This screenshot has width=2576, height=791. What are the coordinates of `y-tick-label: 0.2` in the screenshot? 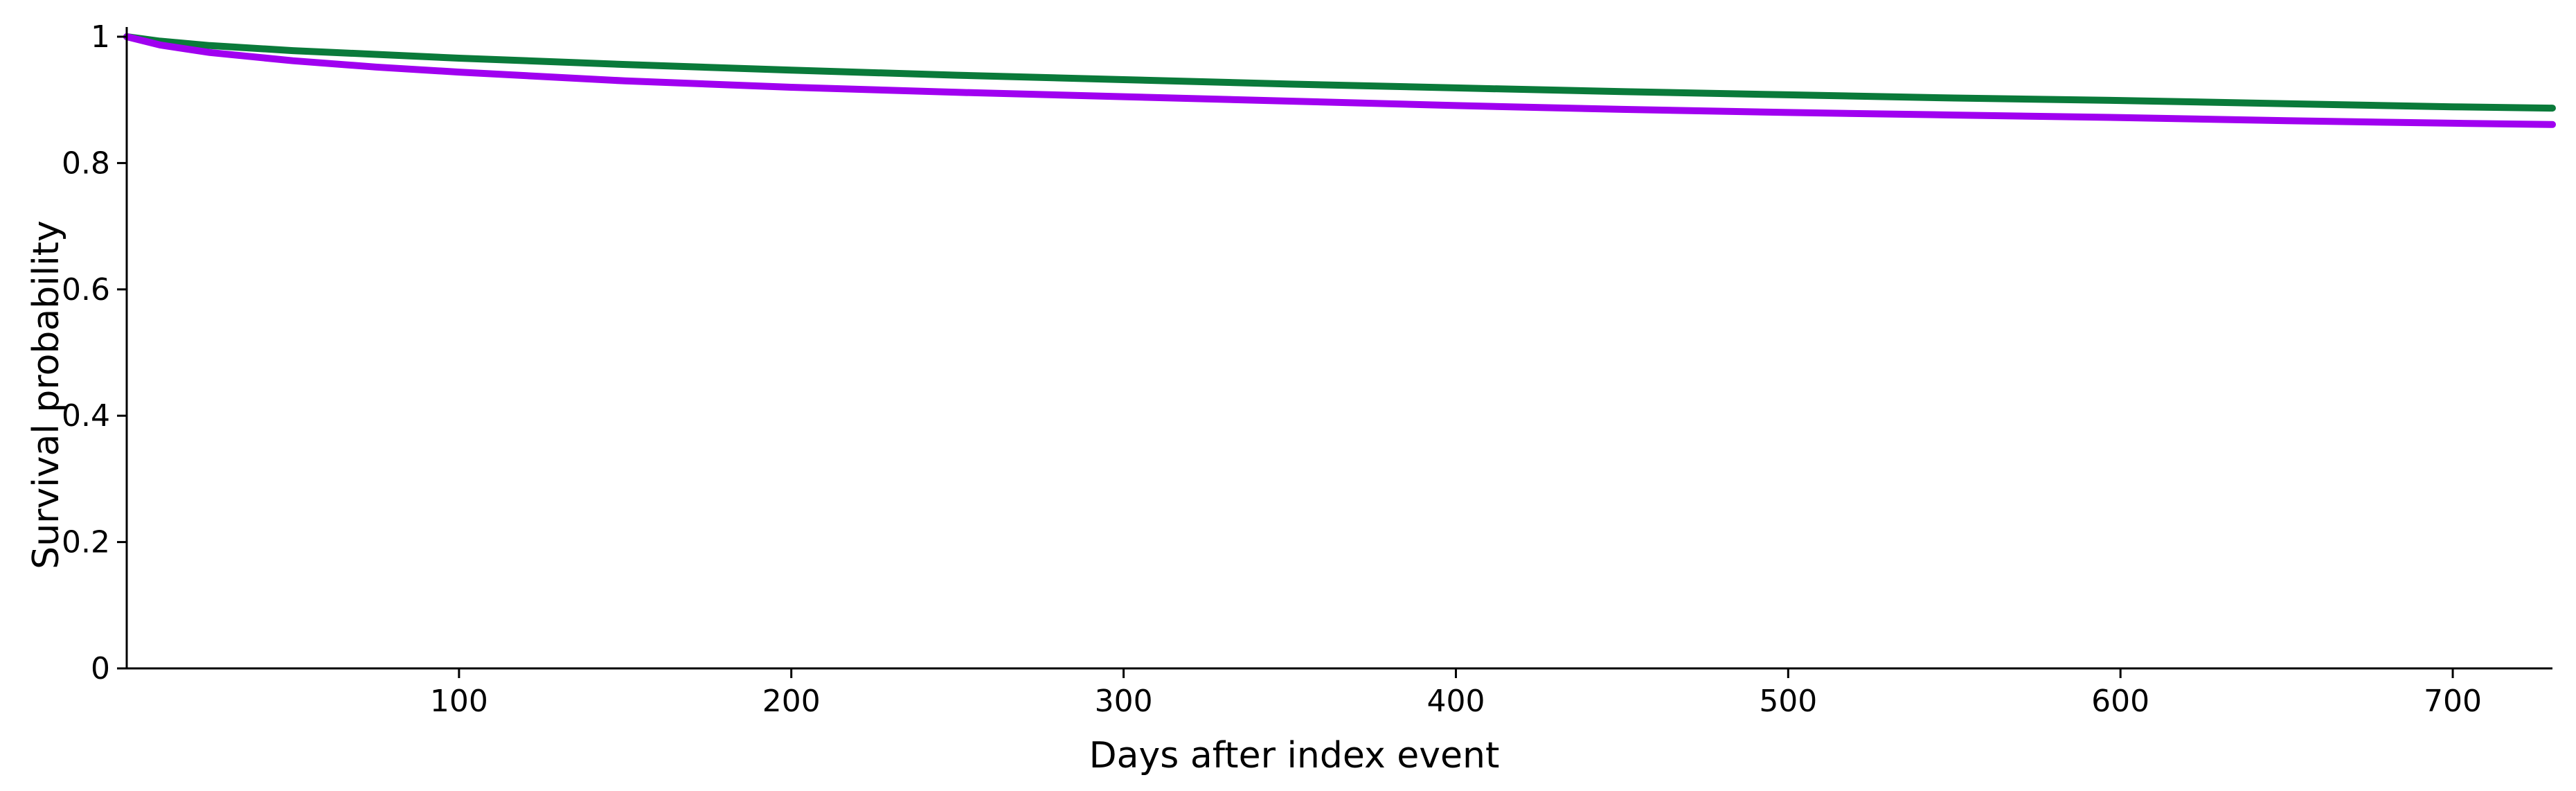 It's located at (86, 542).